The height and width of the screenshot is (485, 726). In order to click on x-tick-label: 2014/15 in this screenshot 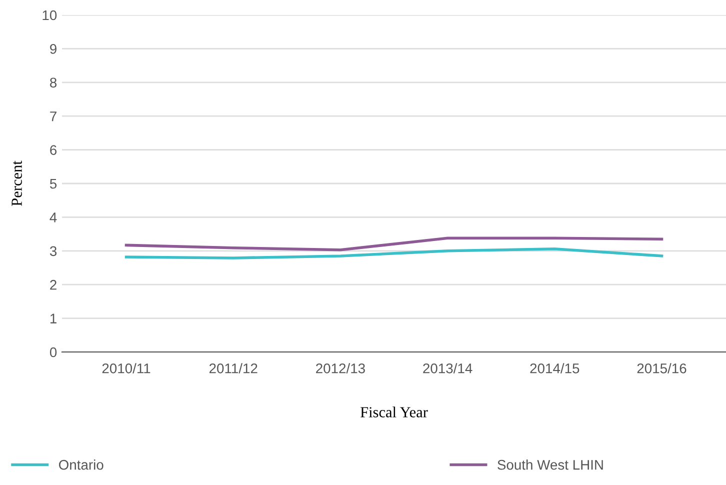, I will do `click(555, 368)`.